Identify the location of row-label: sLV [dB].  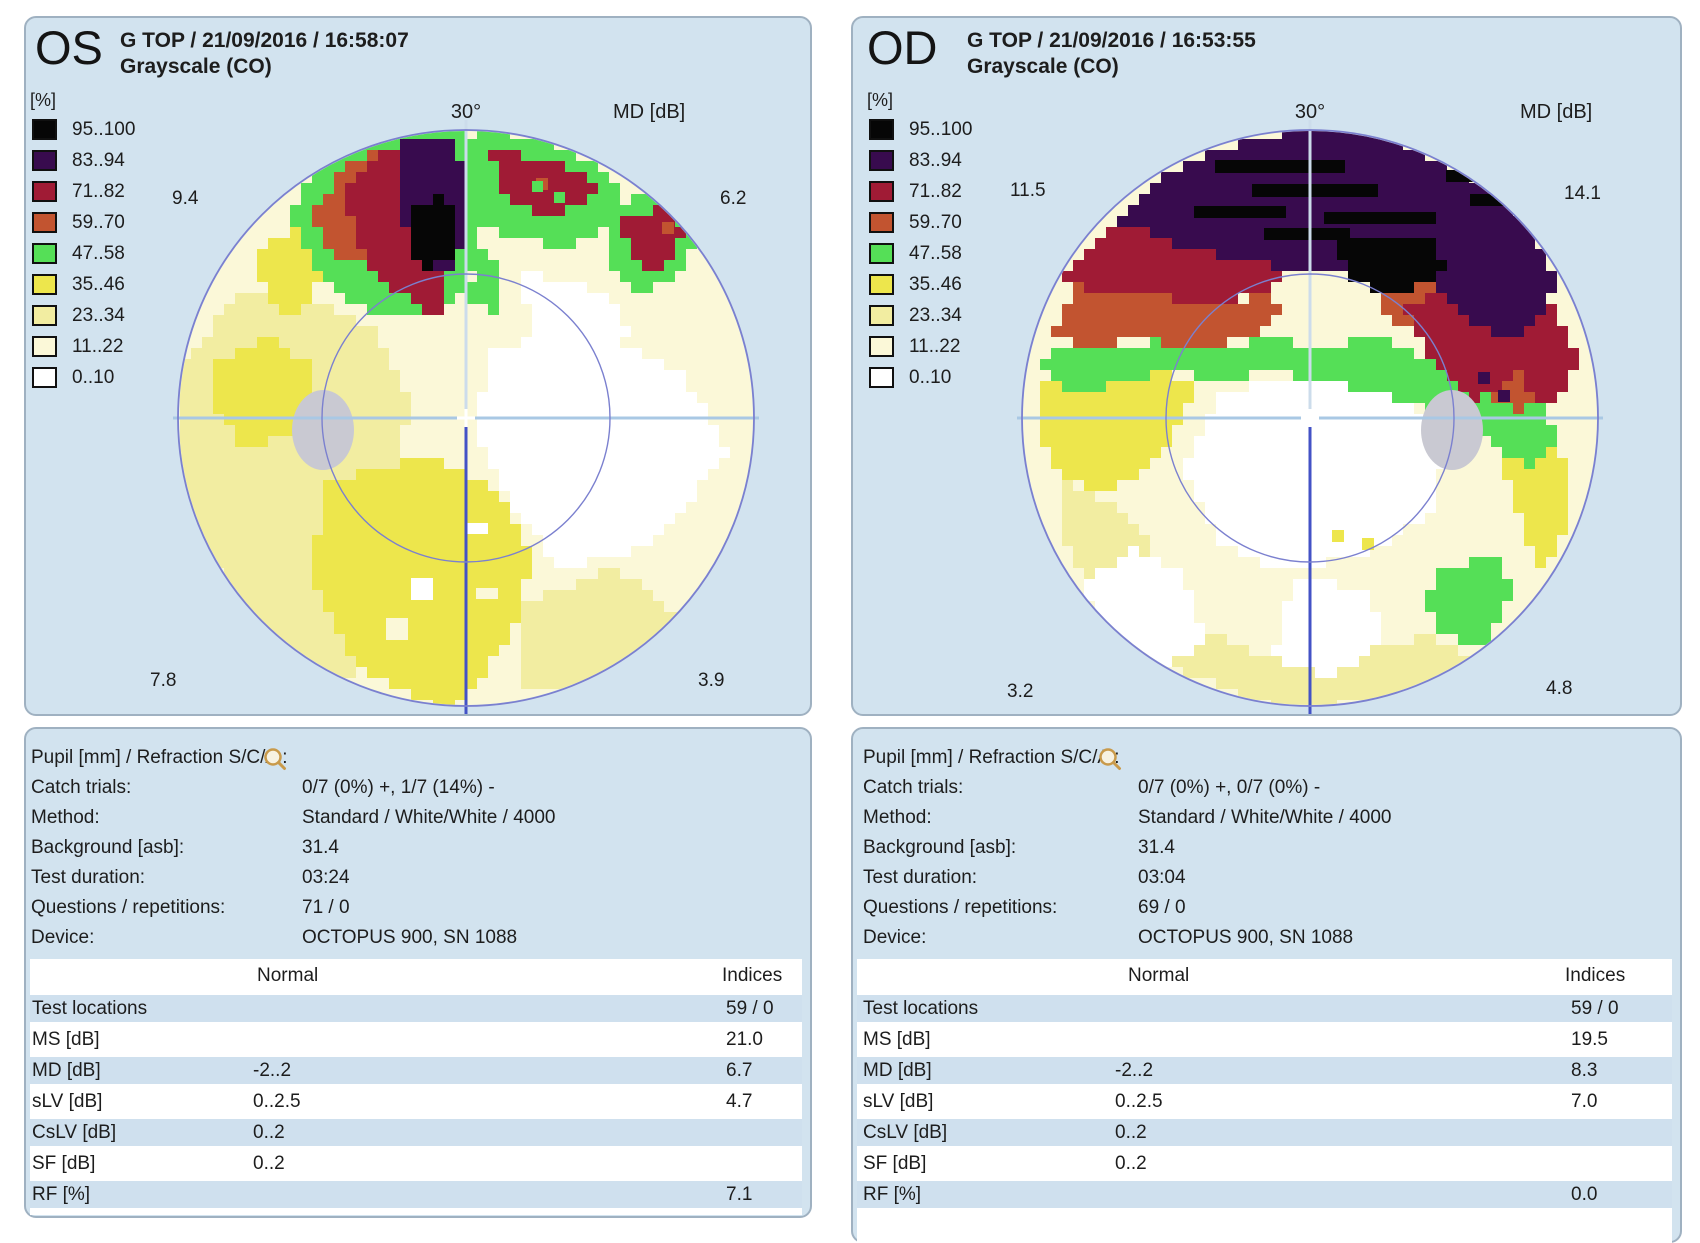
(898, 1101).